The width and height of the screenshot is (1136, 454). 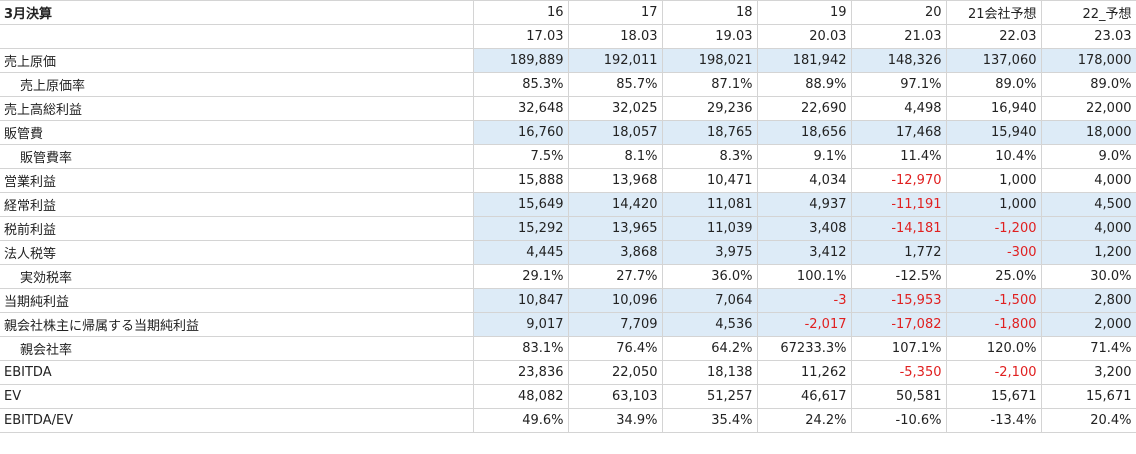 What do you see at coordinates (994, 12) in the screenshot?
I see `period-cell: 21会社予想` at bounding box center [994, 12].